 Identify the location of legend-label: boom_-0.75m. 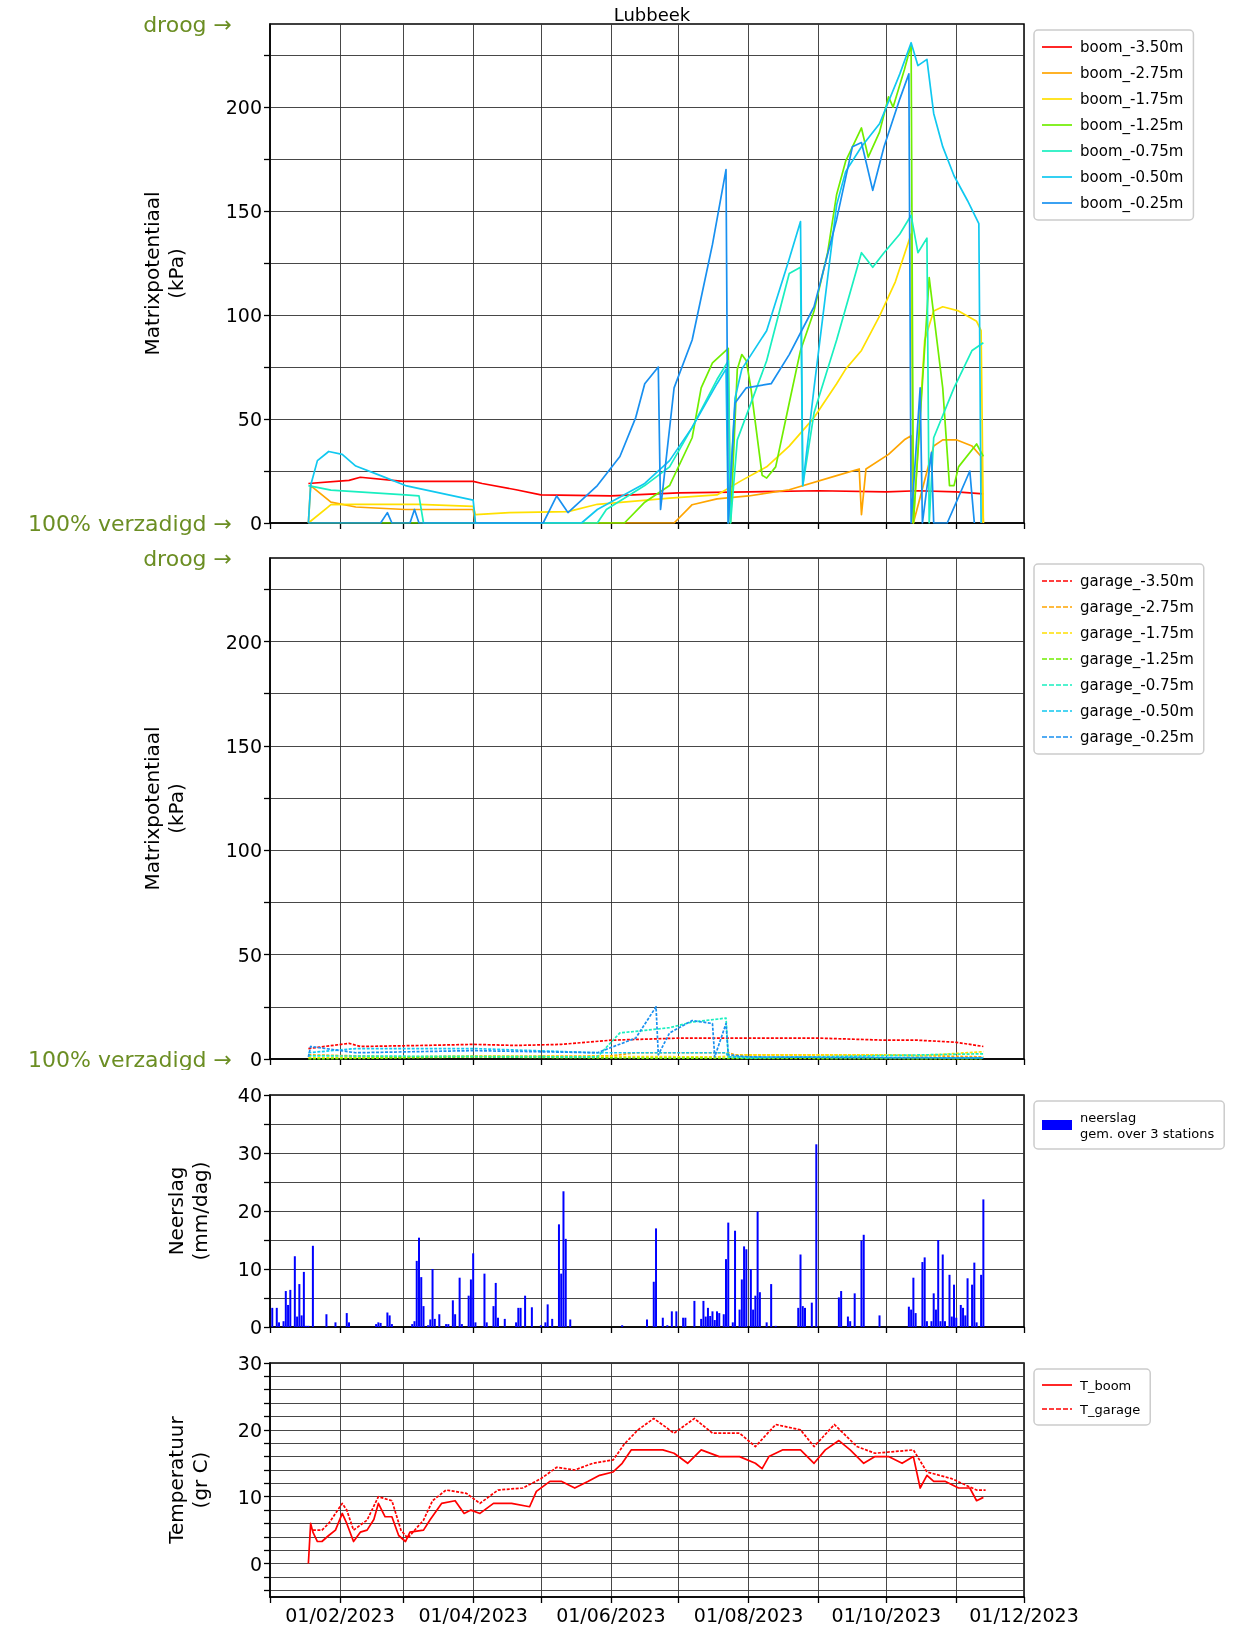
(1132, 151).